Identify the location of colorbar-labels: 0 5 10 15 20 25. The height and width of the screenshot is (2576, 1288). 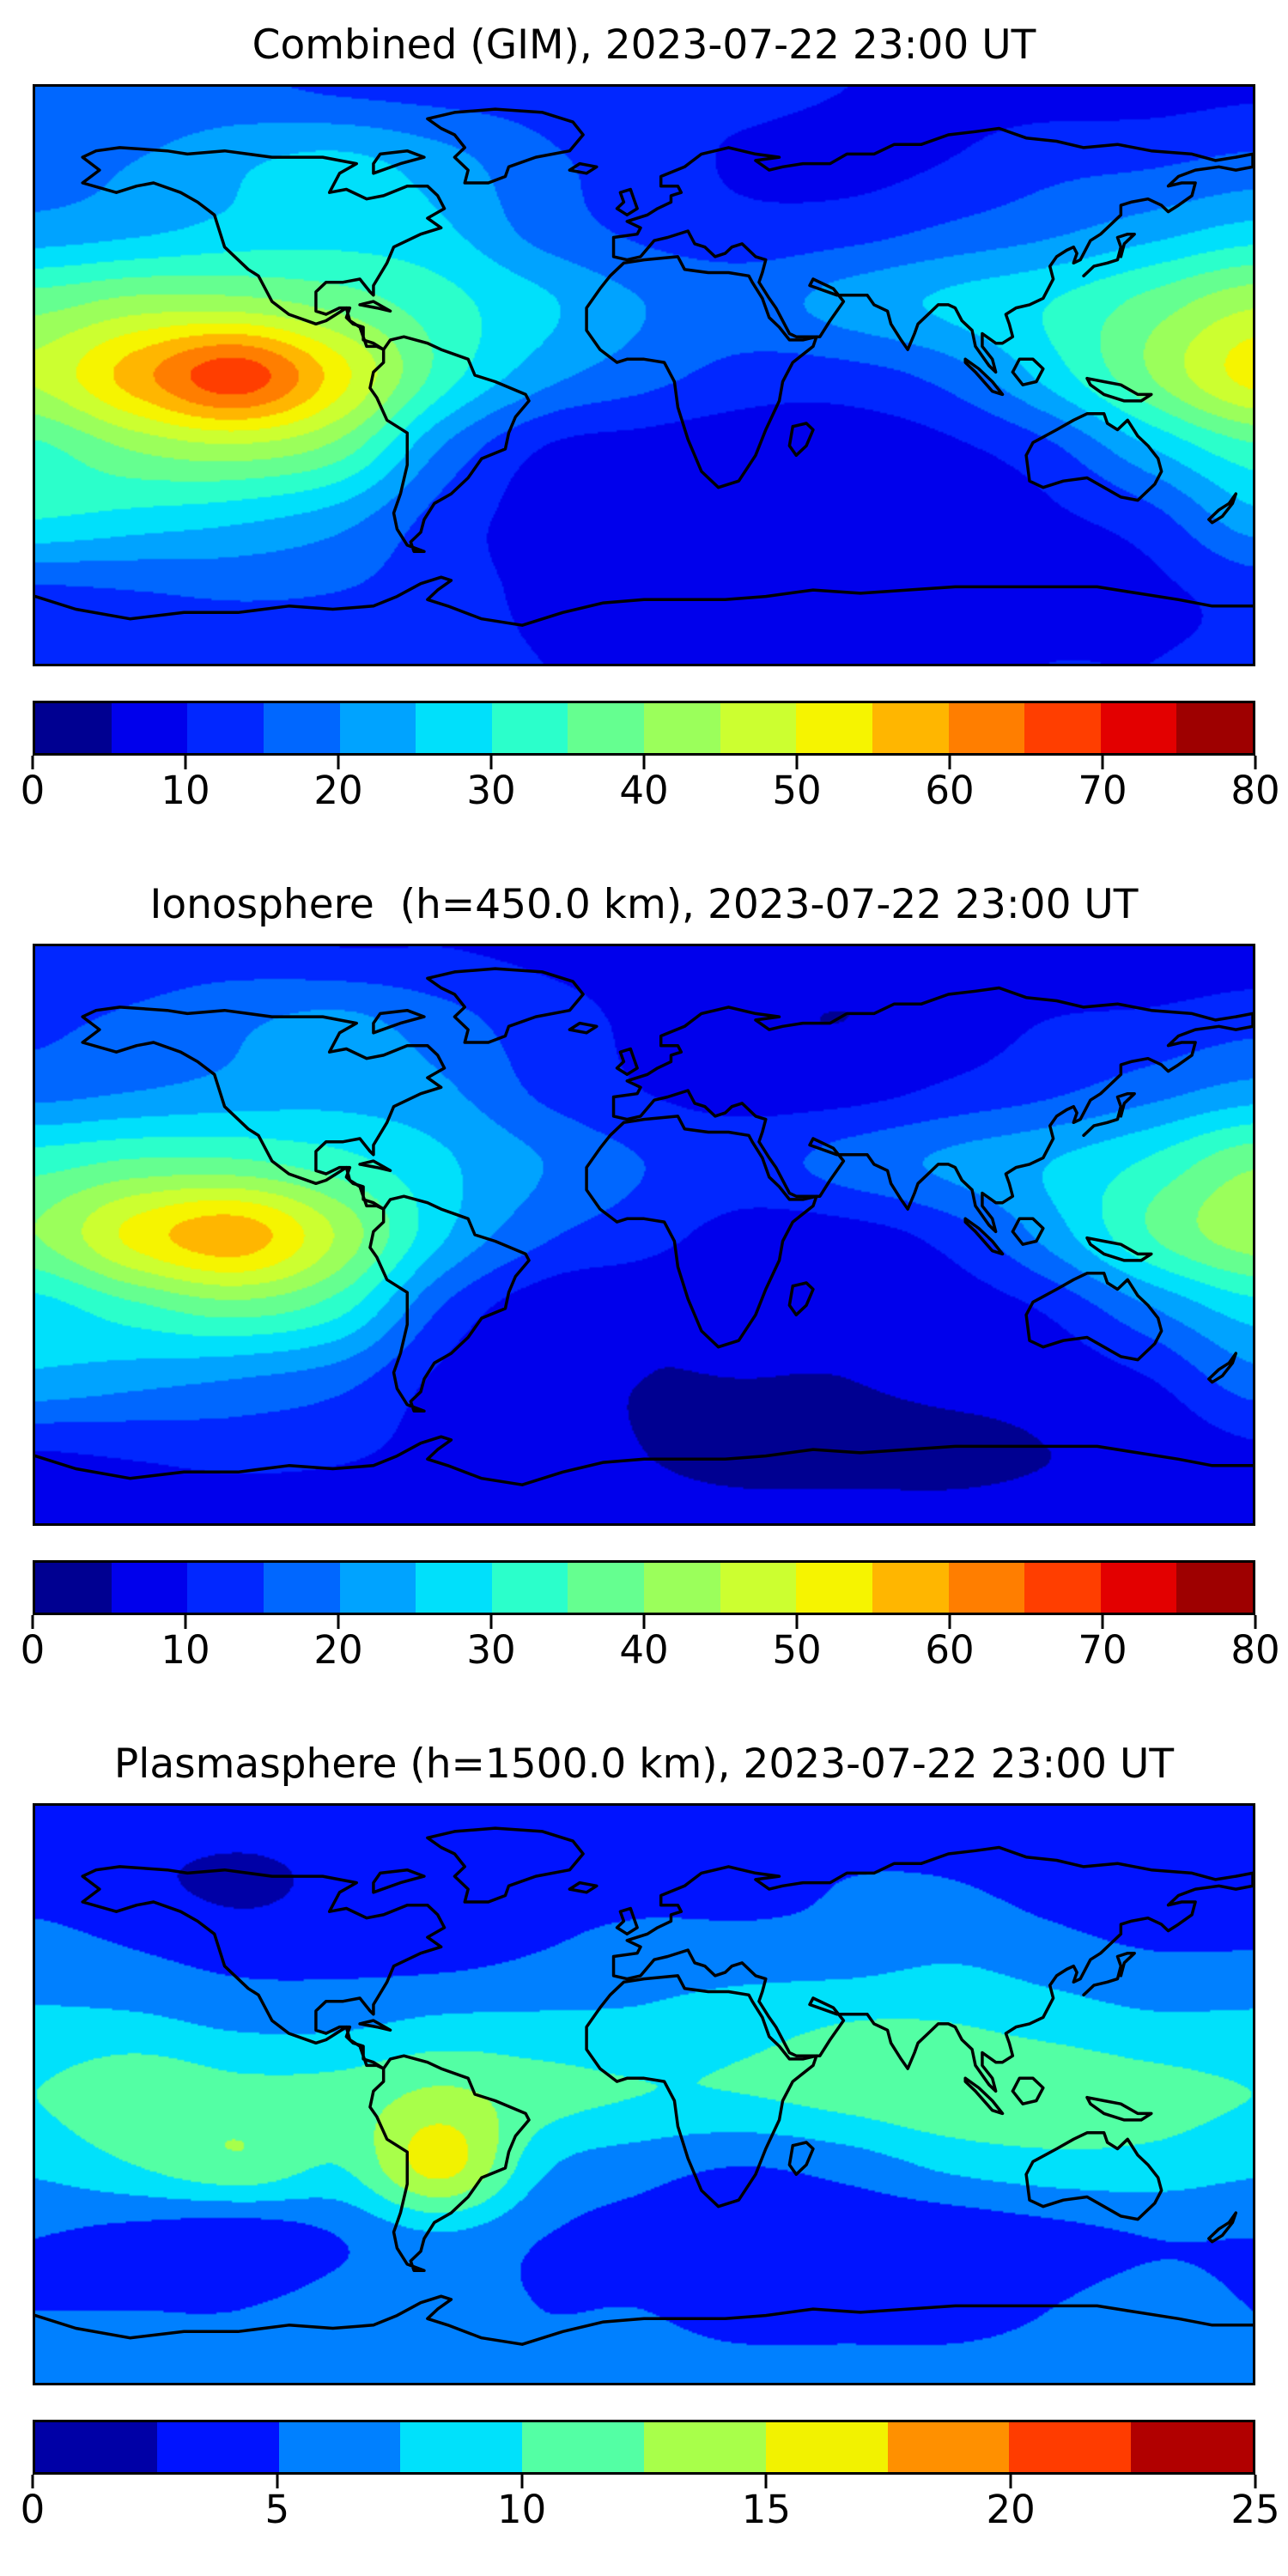
(651, 2513).